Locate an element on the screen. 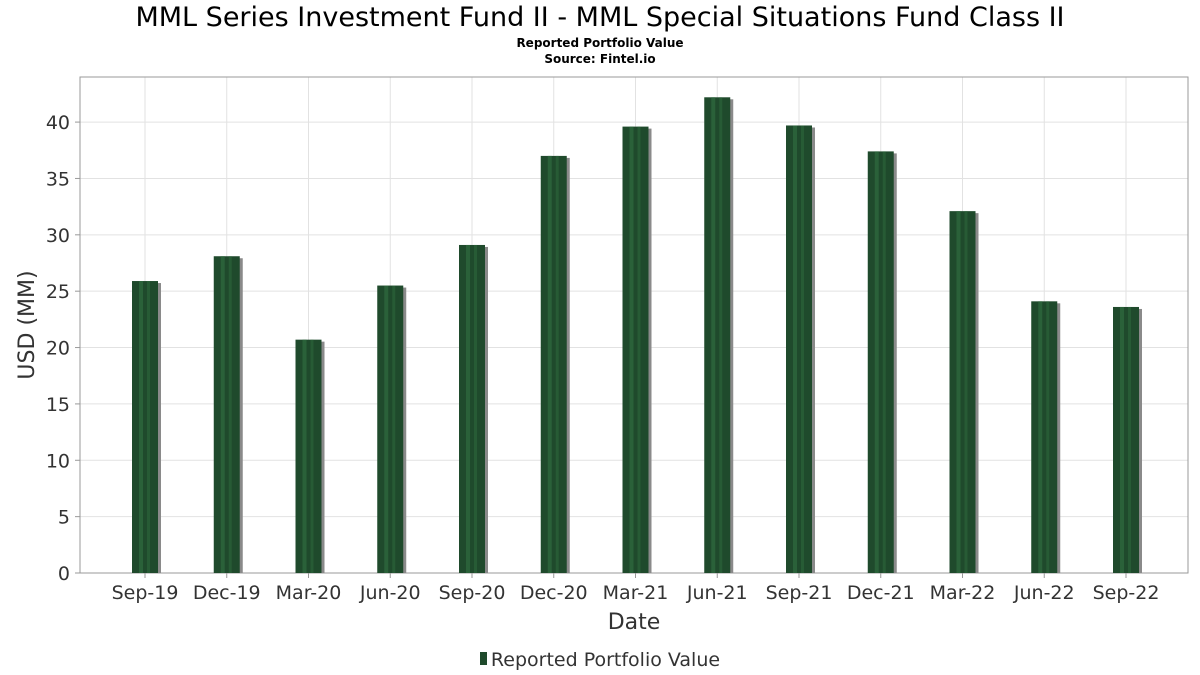  x-tick-label: Dec-21 is located at coordinates (881, 593).